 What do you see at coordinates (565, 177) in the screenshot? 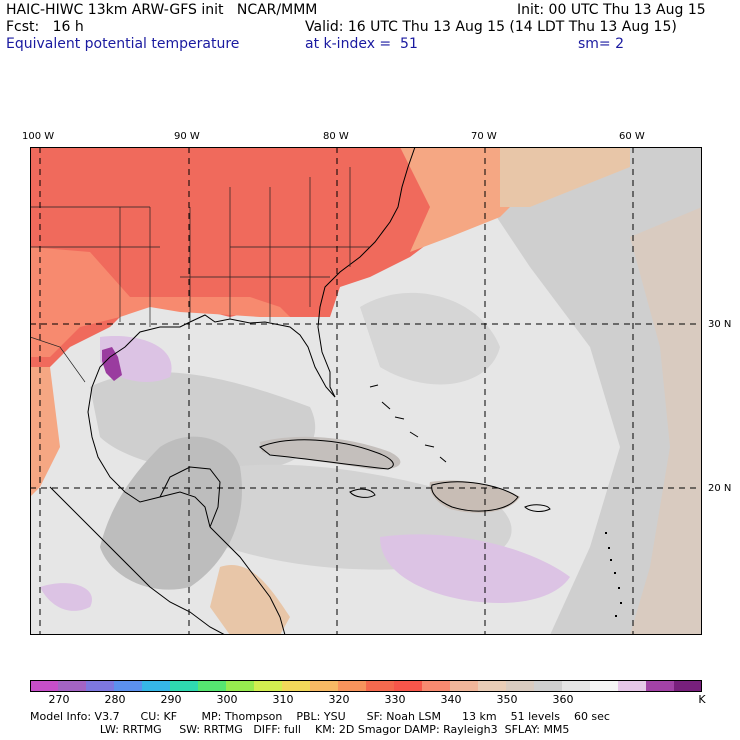
I see `tan-field-atlantic` at bounding box center [565, 177].